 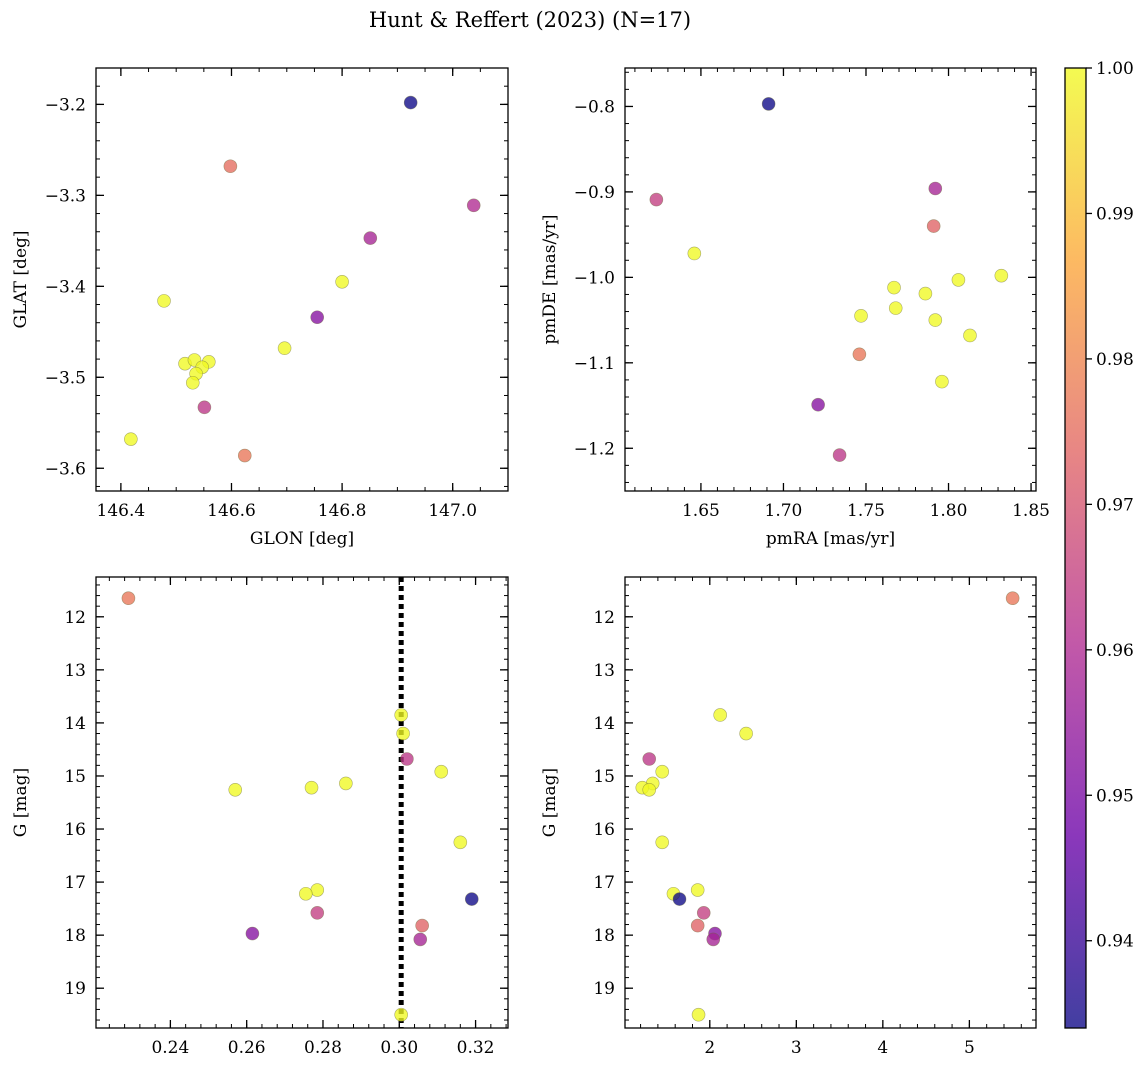 I want to click on y-axis-label: pmDE [mas/yr], so click(x=550, y=279).